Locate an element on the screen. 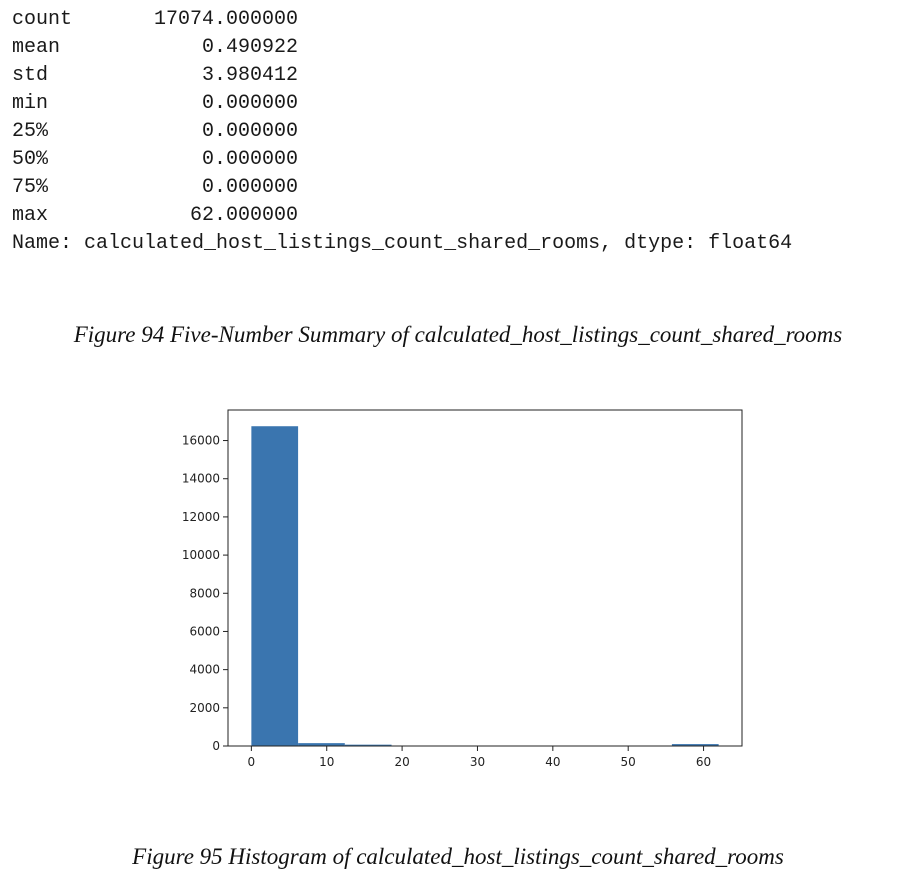 This screenshot has width=916, height=884. y-tick-label: 12000 is located at coordinates (201, 517).